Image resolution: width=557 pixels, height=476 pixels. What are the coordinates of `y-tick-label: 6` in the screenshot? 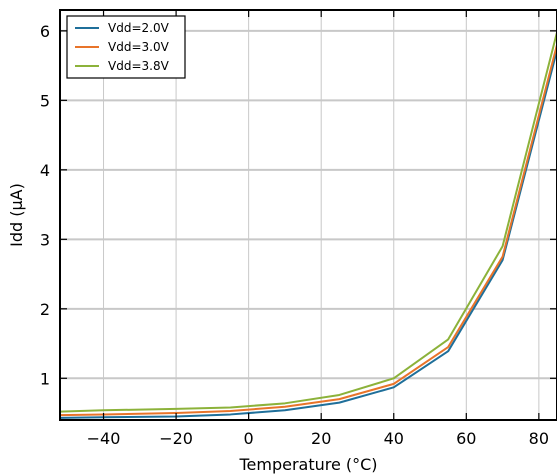 It's located at (45, 31).